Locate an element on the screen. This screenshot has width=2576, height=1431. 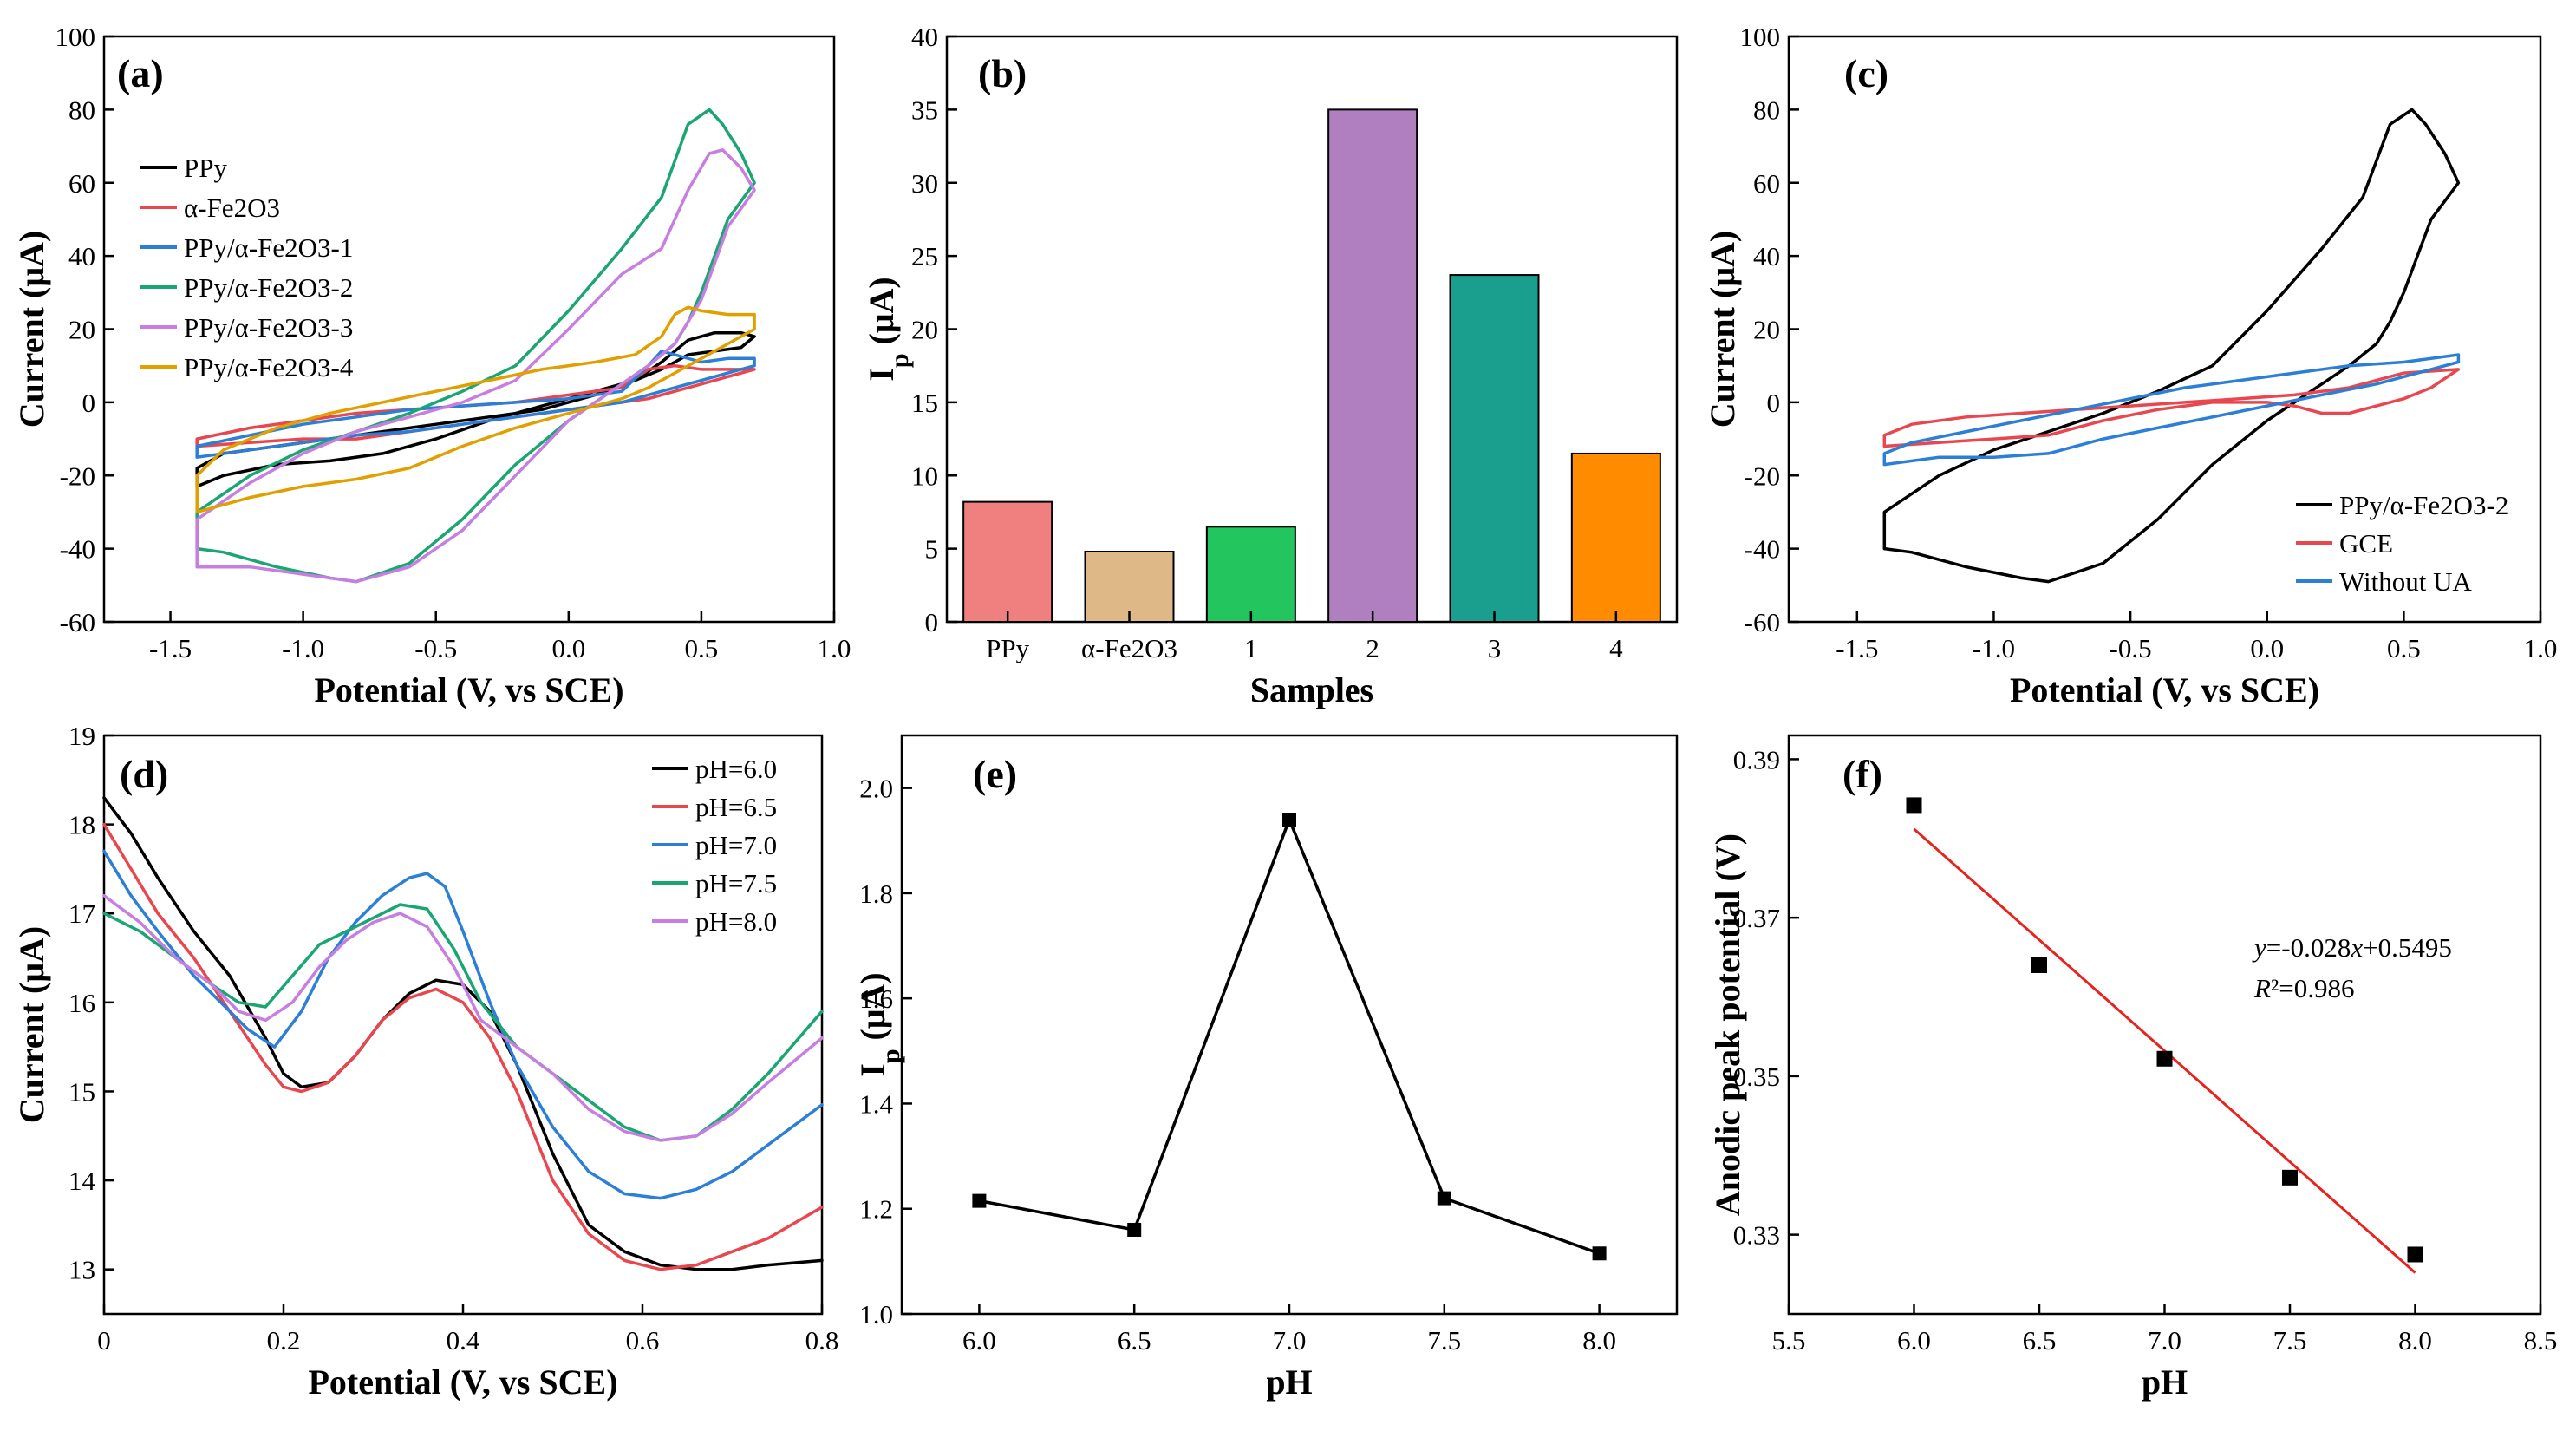
y-tick-label: 2.0 is located at coordinates (876, 789).